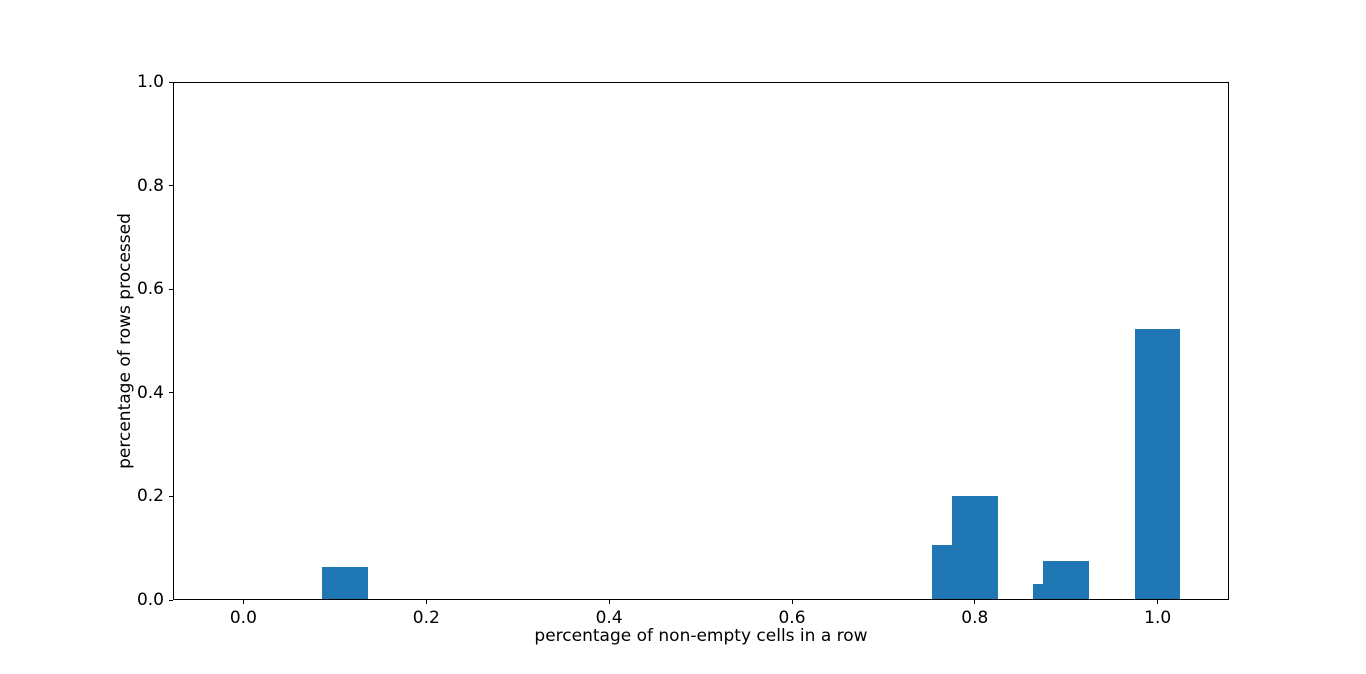 This screenshot has height=674, width=1366. I want to click on y-tick-label: 0.0, so click(150, 600).